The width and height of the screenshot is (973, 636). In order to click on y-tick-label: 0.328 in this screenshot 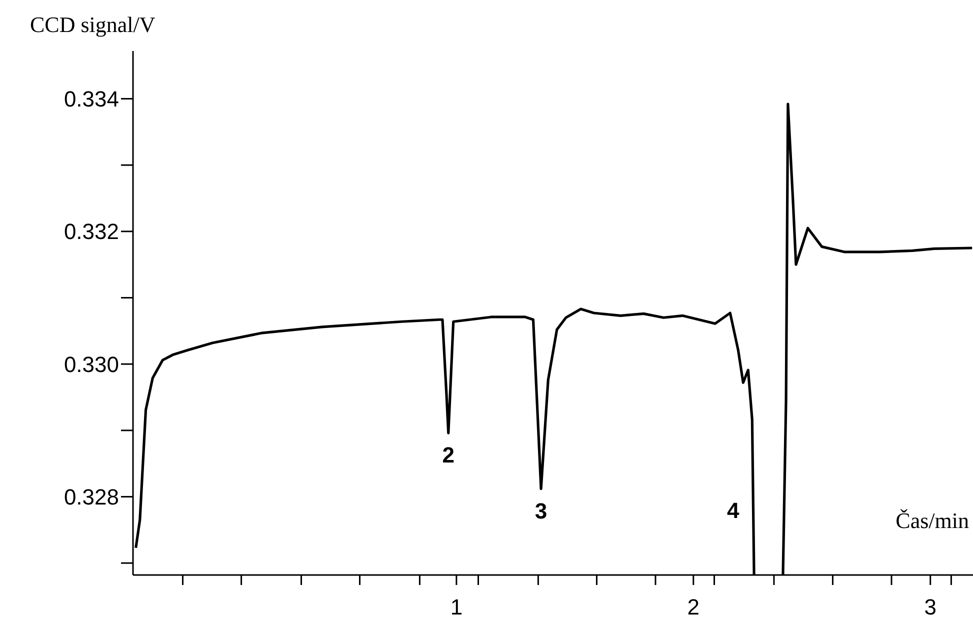, I will do `click(91, 497)`.